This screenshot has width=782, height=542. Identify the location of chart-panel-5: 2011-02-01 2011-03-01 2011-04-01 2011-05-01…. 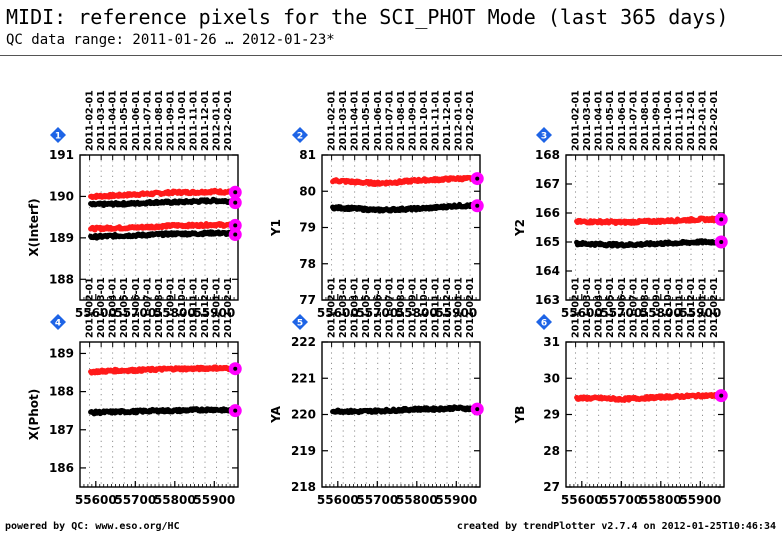
(376, 392).